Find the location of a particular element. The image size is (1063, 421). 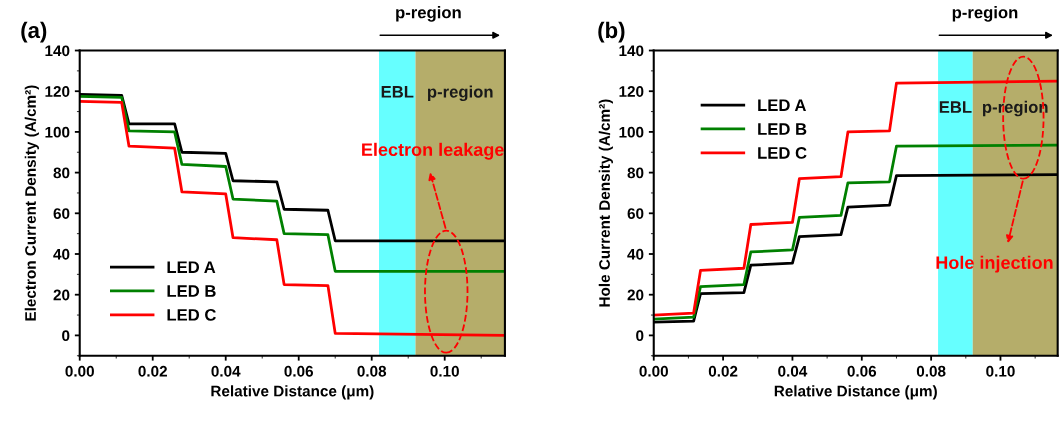

text: (b) is located at coordinates (611, 32).